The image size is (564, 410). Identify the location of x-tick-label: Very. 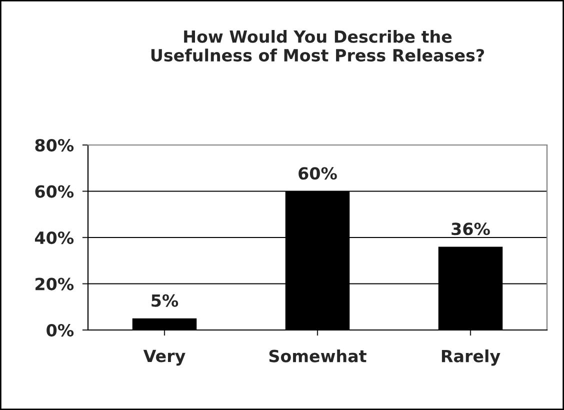
(164, 358).